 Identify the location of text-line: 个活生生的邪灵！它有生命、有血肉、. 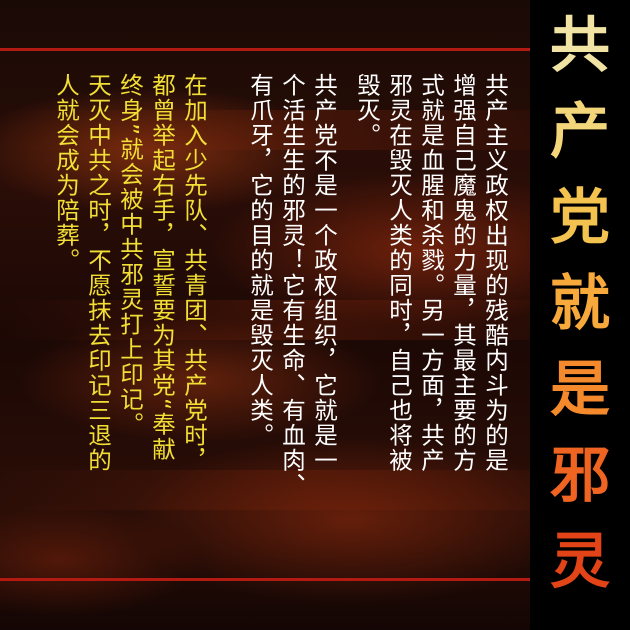
(292, 285).